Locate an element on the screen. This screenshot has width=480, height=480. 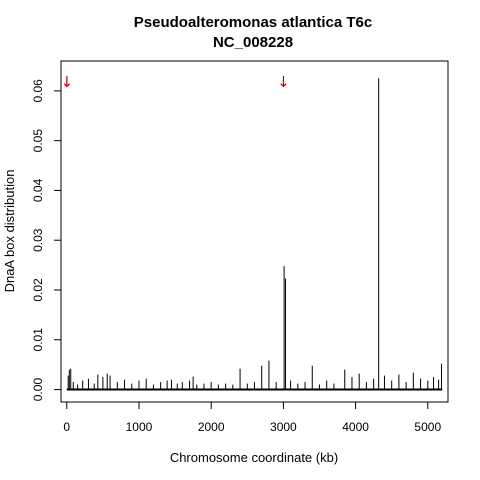
x-tick-label: 5000 is located at coordinates (427, 427).